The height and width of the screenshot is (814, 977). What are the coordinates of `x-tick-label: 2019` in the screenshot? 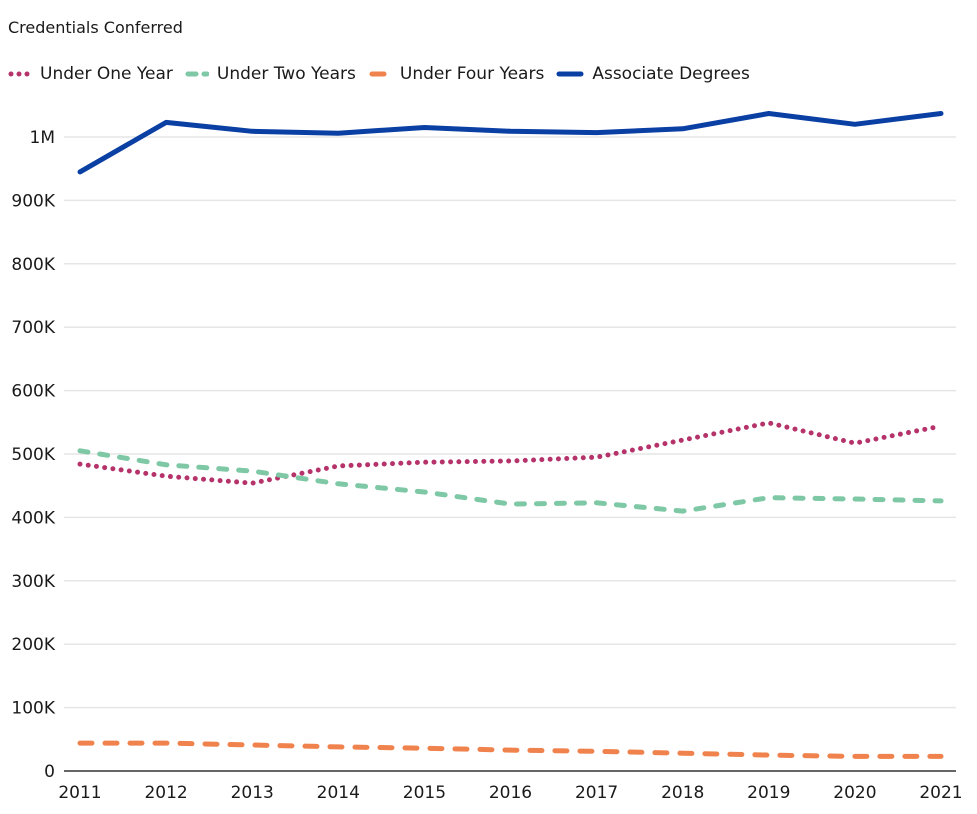 It's located at (768, 793).